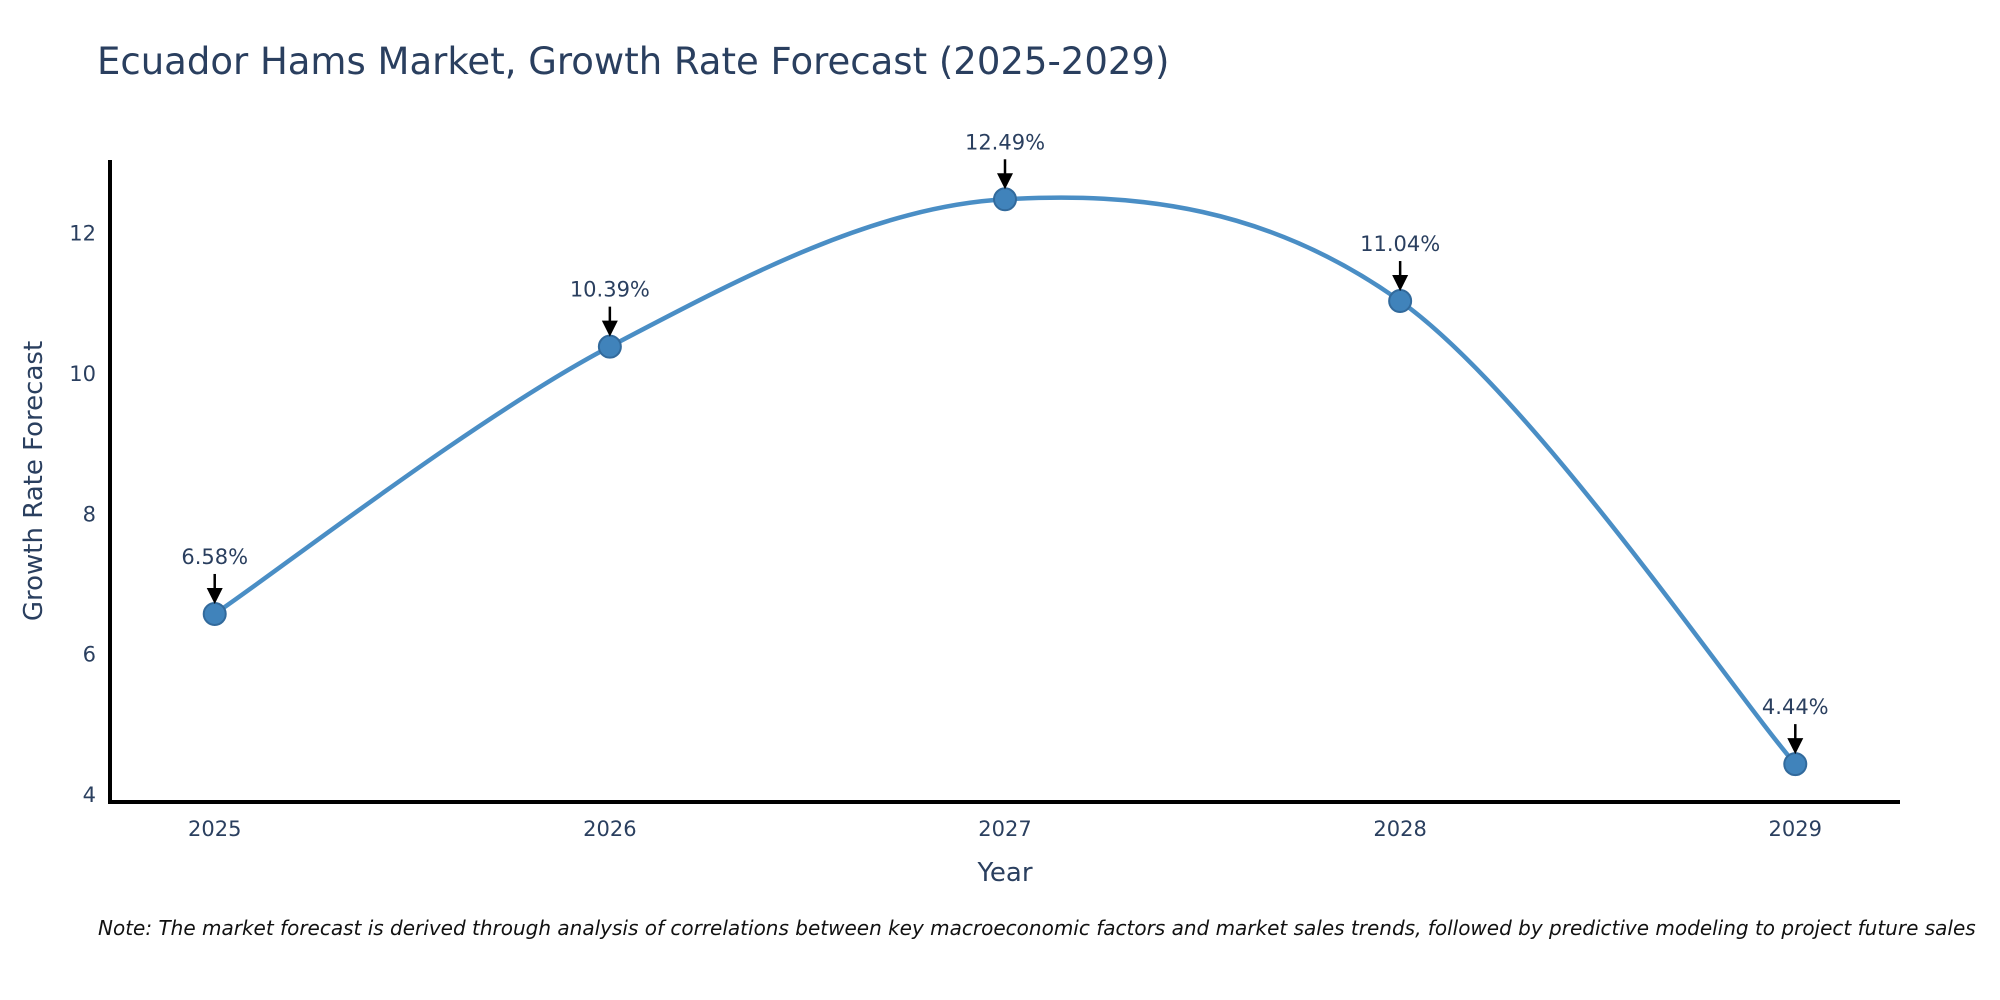 The width and height of the screenshot is (2000, 1000). I want to click on y-tick-label: 4, so click(89, 795).